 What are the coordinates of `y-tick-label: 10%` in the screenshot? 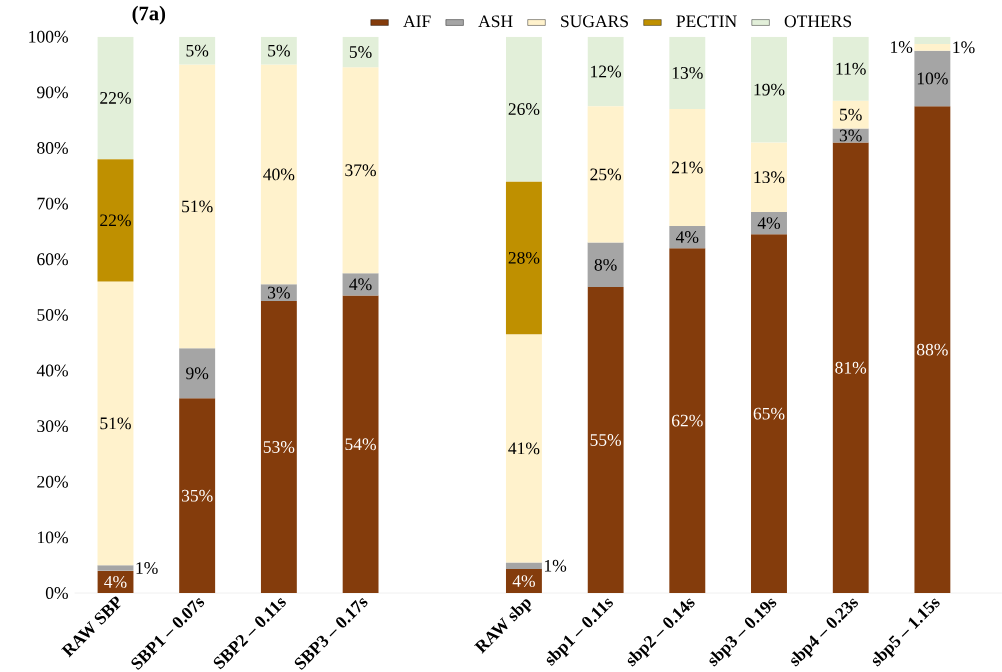 It's located at (53, 537).